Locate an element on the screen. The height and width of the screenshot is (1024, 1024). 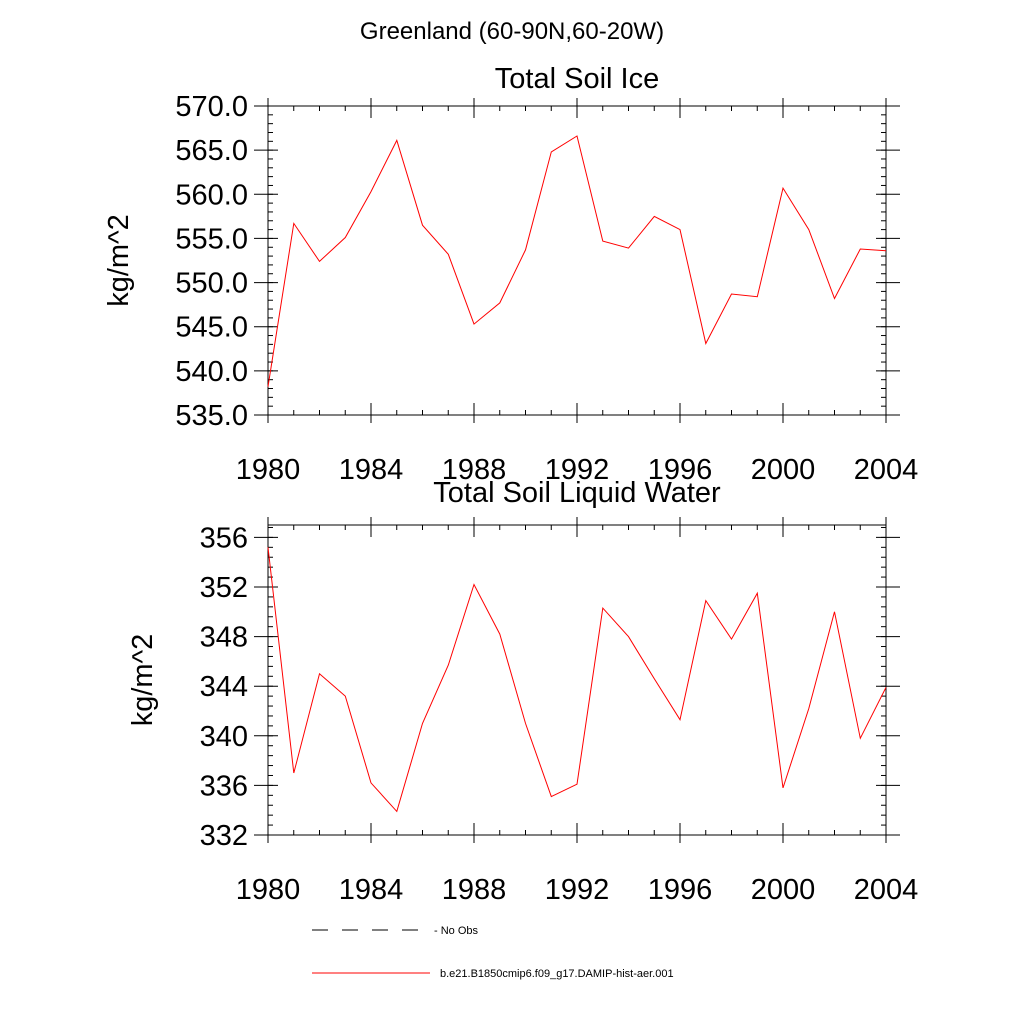
y-tick-label: 570.0 is located at coordinates (211, 107).